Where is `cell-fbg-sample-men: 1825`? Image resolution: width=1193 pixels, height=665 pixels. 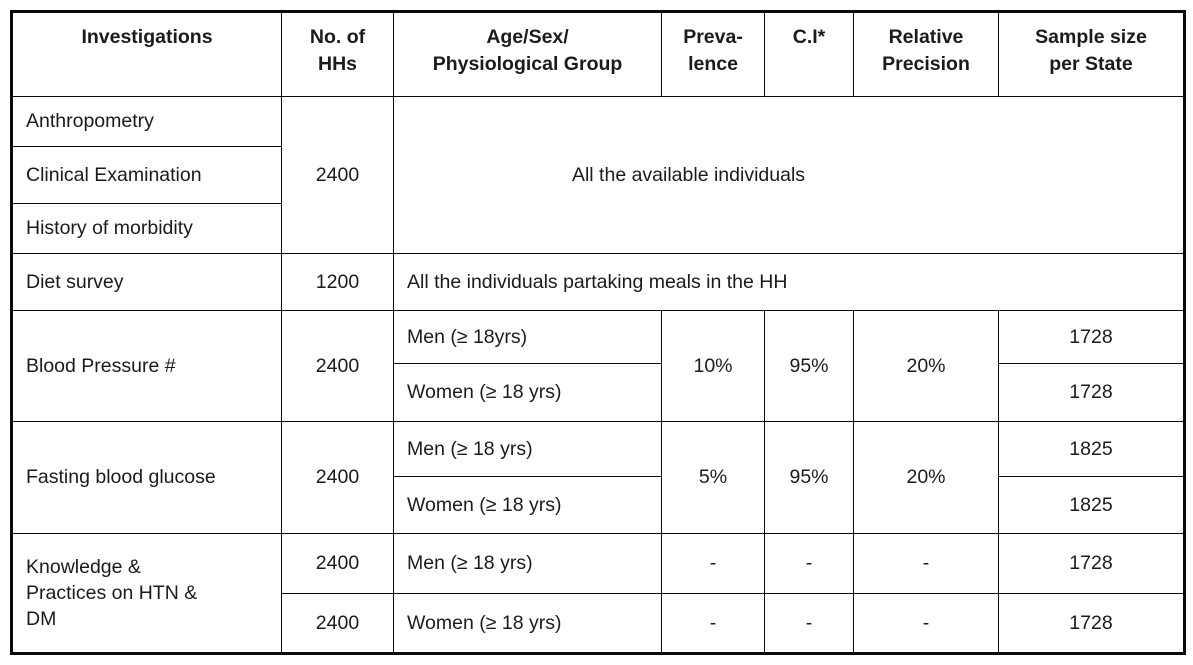
cell-fbg-sample-men: 1825 is located at coordinates (1091, 449).